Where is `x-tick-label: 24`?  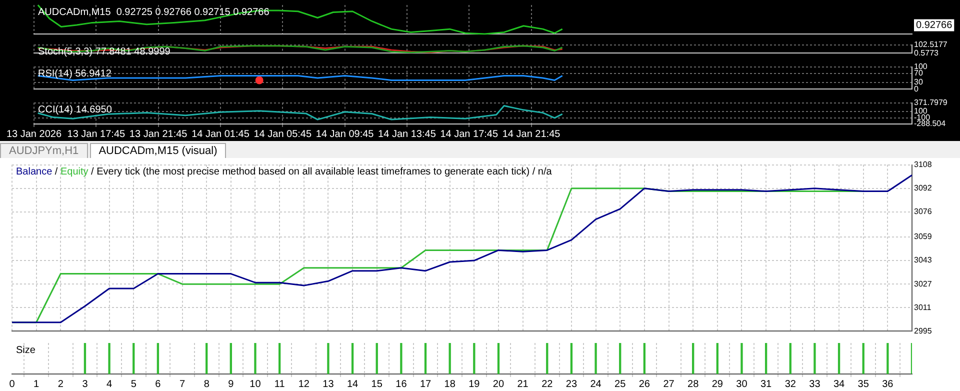 x-tick-label: 24 is located at coordinates (596, 384).